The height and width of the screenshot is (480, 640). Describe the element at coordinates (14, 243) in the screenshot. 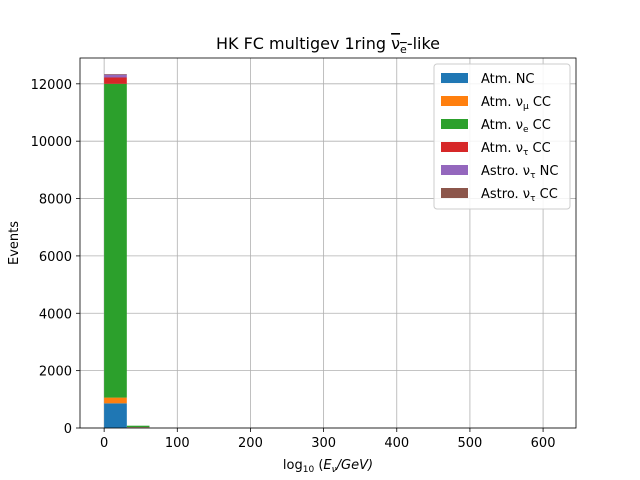

I see `y-axis-label: Events` at that location.